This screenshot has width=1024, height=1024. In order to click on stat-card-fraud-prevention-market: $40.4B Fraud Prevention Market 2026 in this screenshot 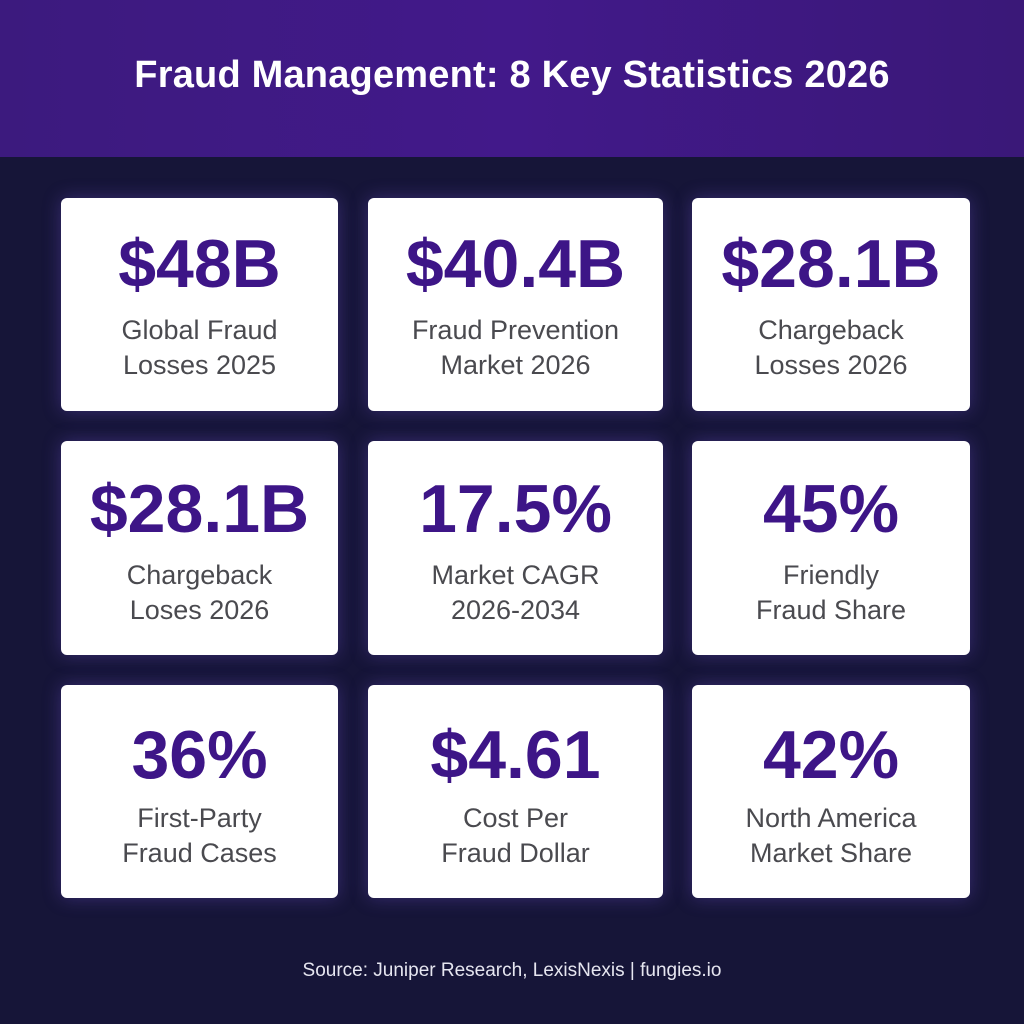, I will do `click(515, 304)`.